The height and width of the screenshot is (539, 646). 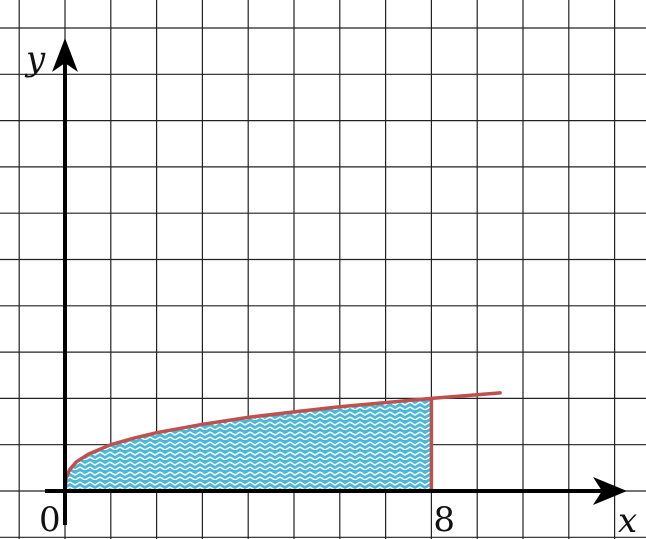 What do you see at coordinates (248, 444) in the screenshot?
I see `shaded-region` at bounding box center [248, 444].